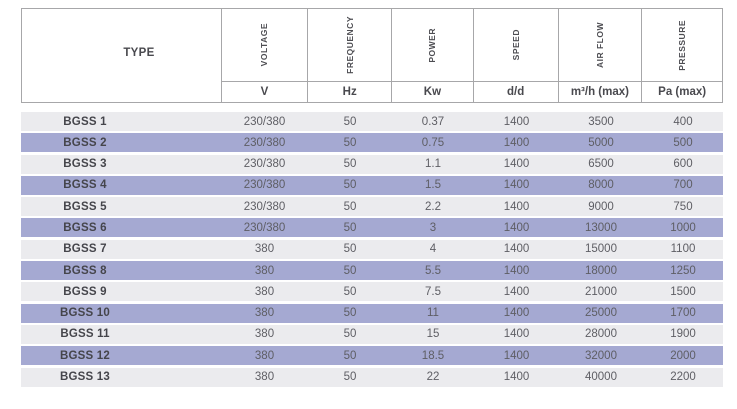 This screenshot has height=409, width=737. I want to click on row-type-cell: BGSS 3, so click(85, 164).